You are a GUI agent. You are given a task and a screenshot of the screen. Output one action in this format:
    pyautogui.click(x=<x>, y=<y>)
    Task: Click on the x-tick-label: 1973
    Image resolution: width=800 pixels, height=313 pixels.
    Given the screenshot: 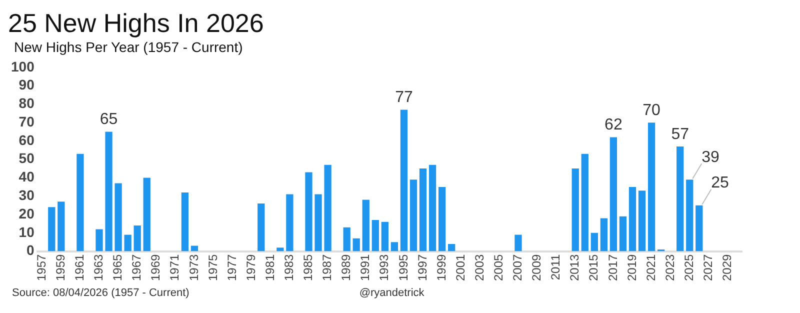 What is the action you would take?
    pyautogui.click(x=193, y=268)
    